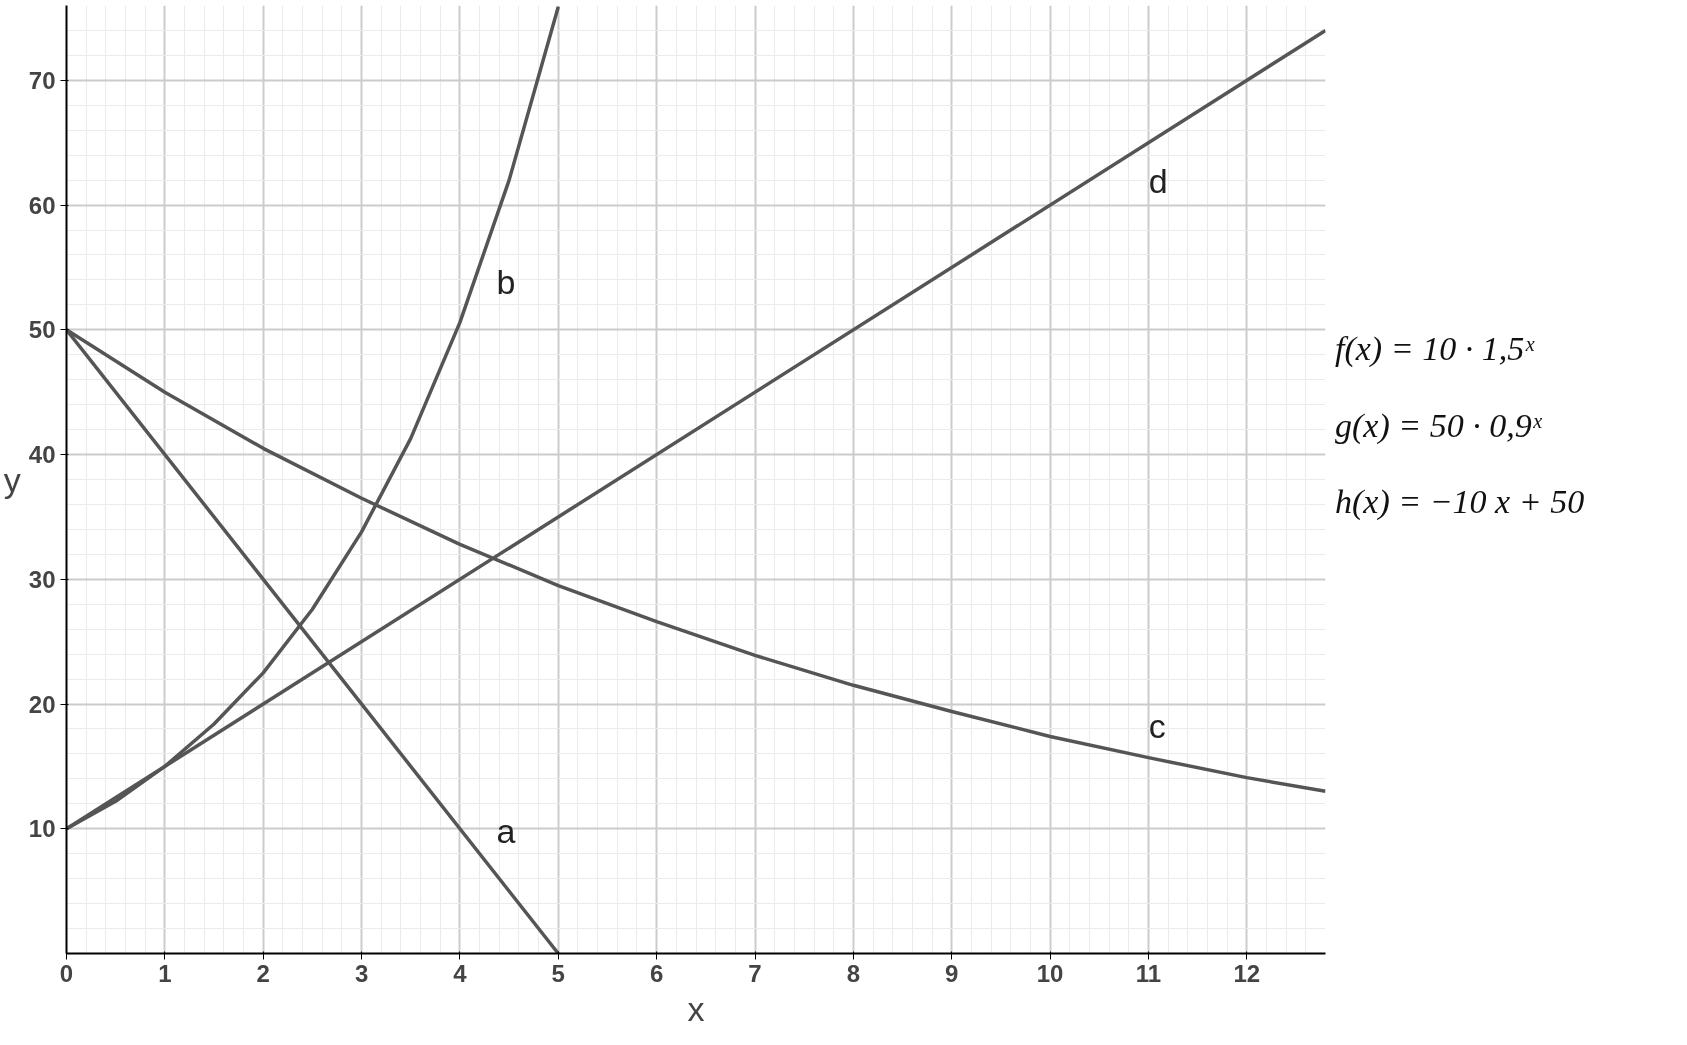  What do you see at coordinates (165, 973) in the screenshot?
I see `x-tick-label: 1` at bounding box center [165, 973].